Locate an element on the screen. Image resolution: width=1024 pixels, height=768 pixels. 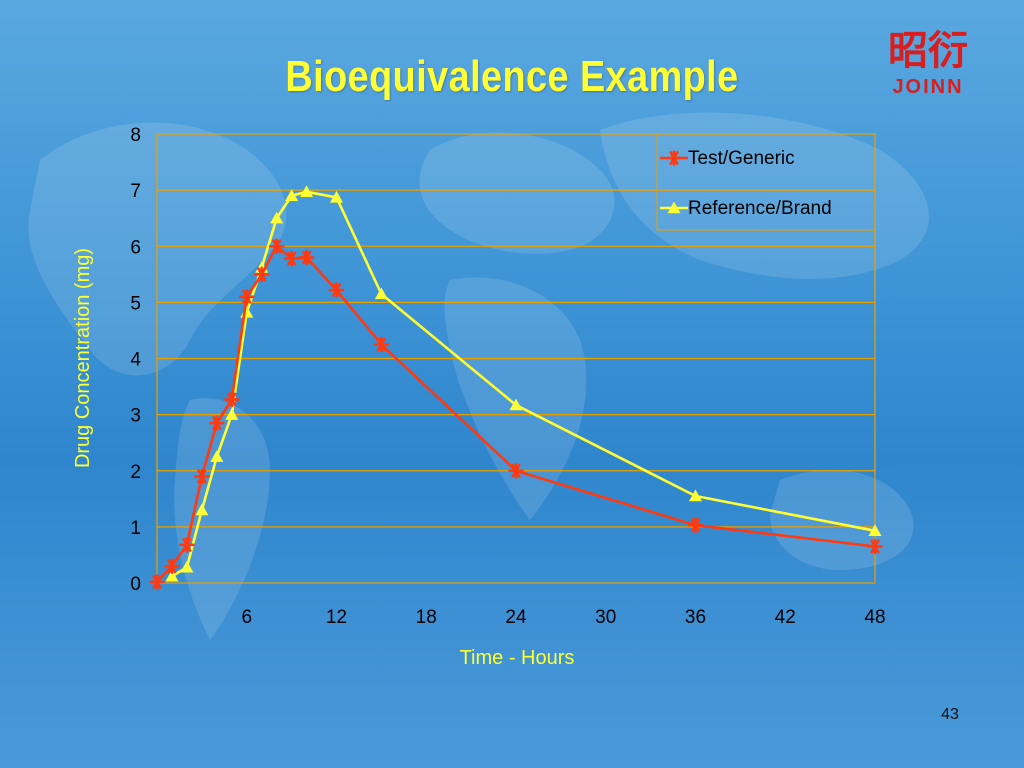
legend-asterisk-icon is located at coordinates (674, 158).